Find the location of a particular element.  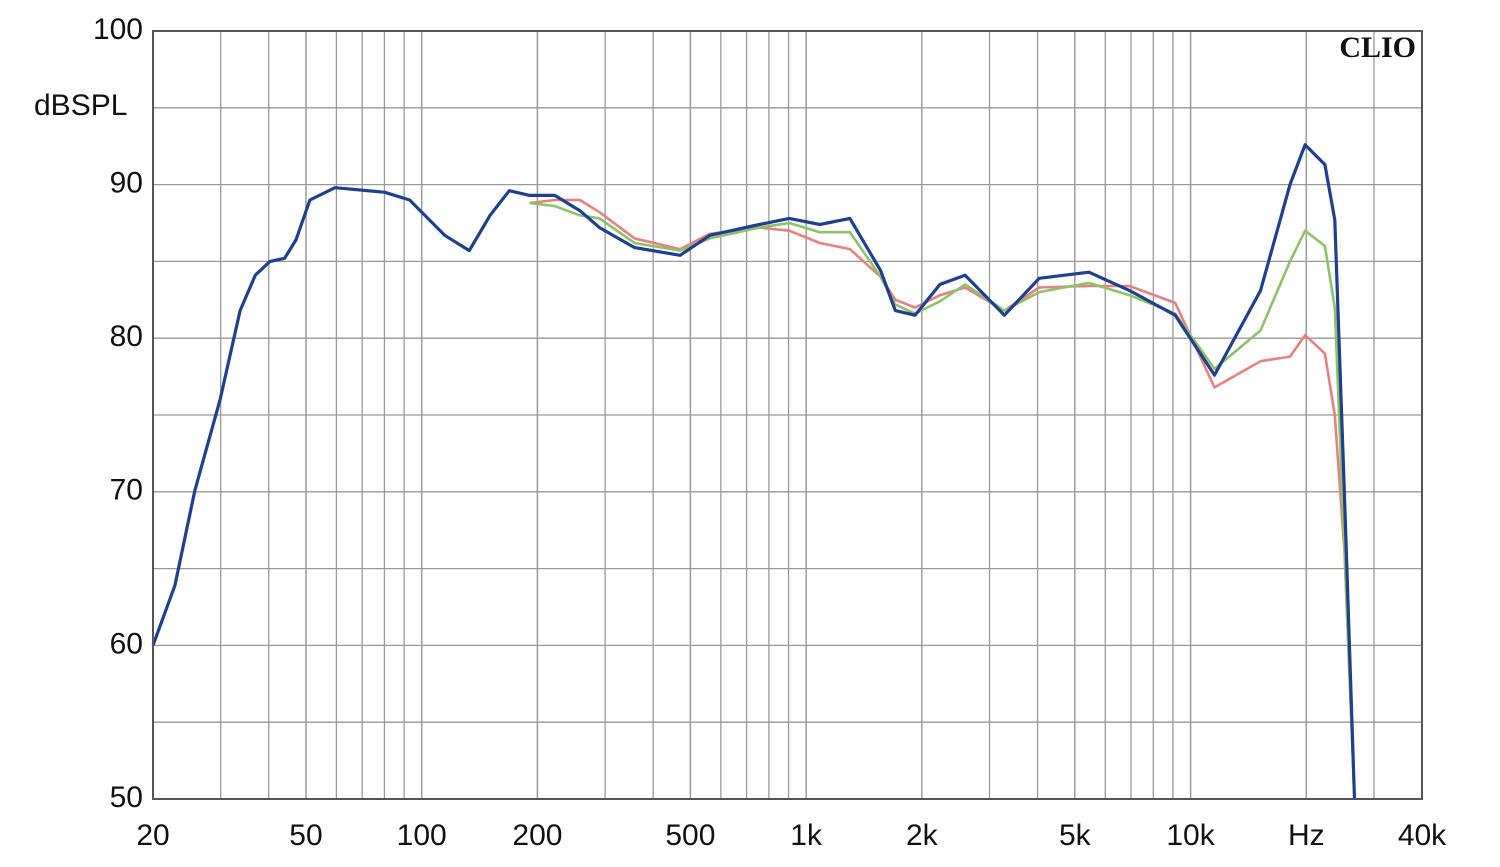

x-tick-label: 10k is located at coordinates (1190, 835).